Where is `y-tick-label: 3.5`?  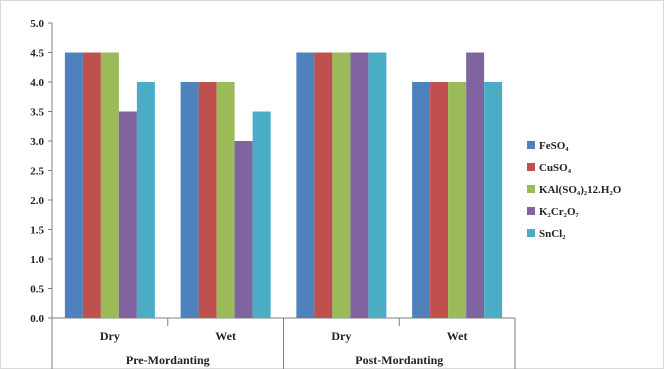
y-tick-label: 3.5 is located at coordinates (37, 113).